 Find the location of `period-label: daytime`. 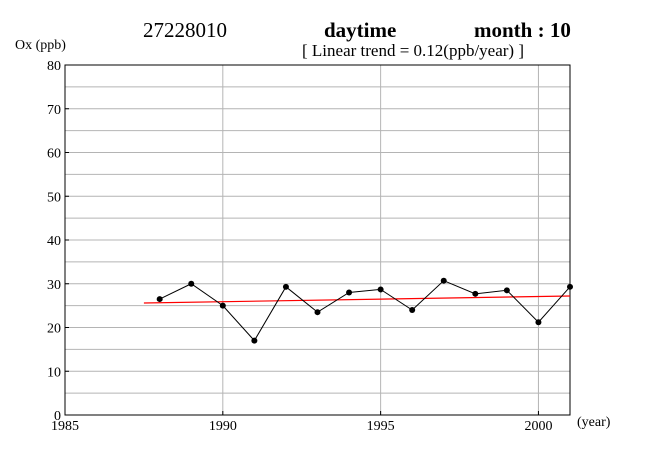

period-label: daytime is located at coordinates (360, 30).